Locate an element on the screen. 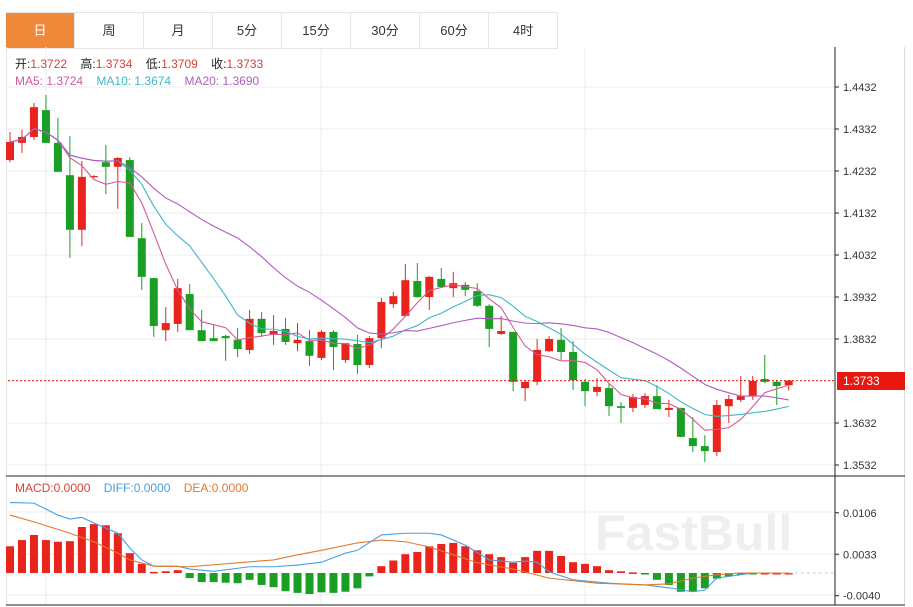 This screenshot has height=607, width=913. macd-y-tick-label: 0.0106 is located at coordinates (860, 514).